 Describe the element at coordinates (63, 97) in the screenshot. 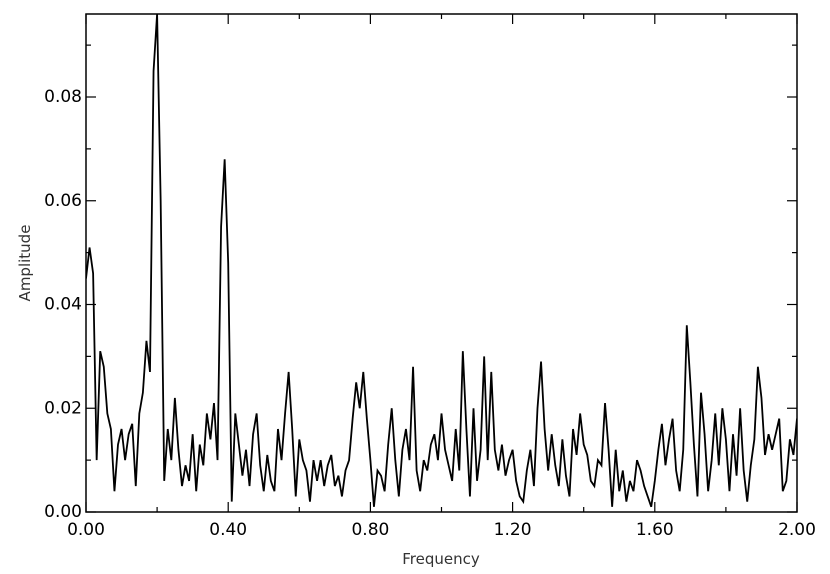

I see `y-tick-label: 0.08` at that location.